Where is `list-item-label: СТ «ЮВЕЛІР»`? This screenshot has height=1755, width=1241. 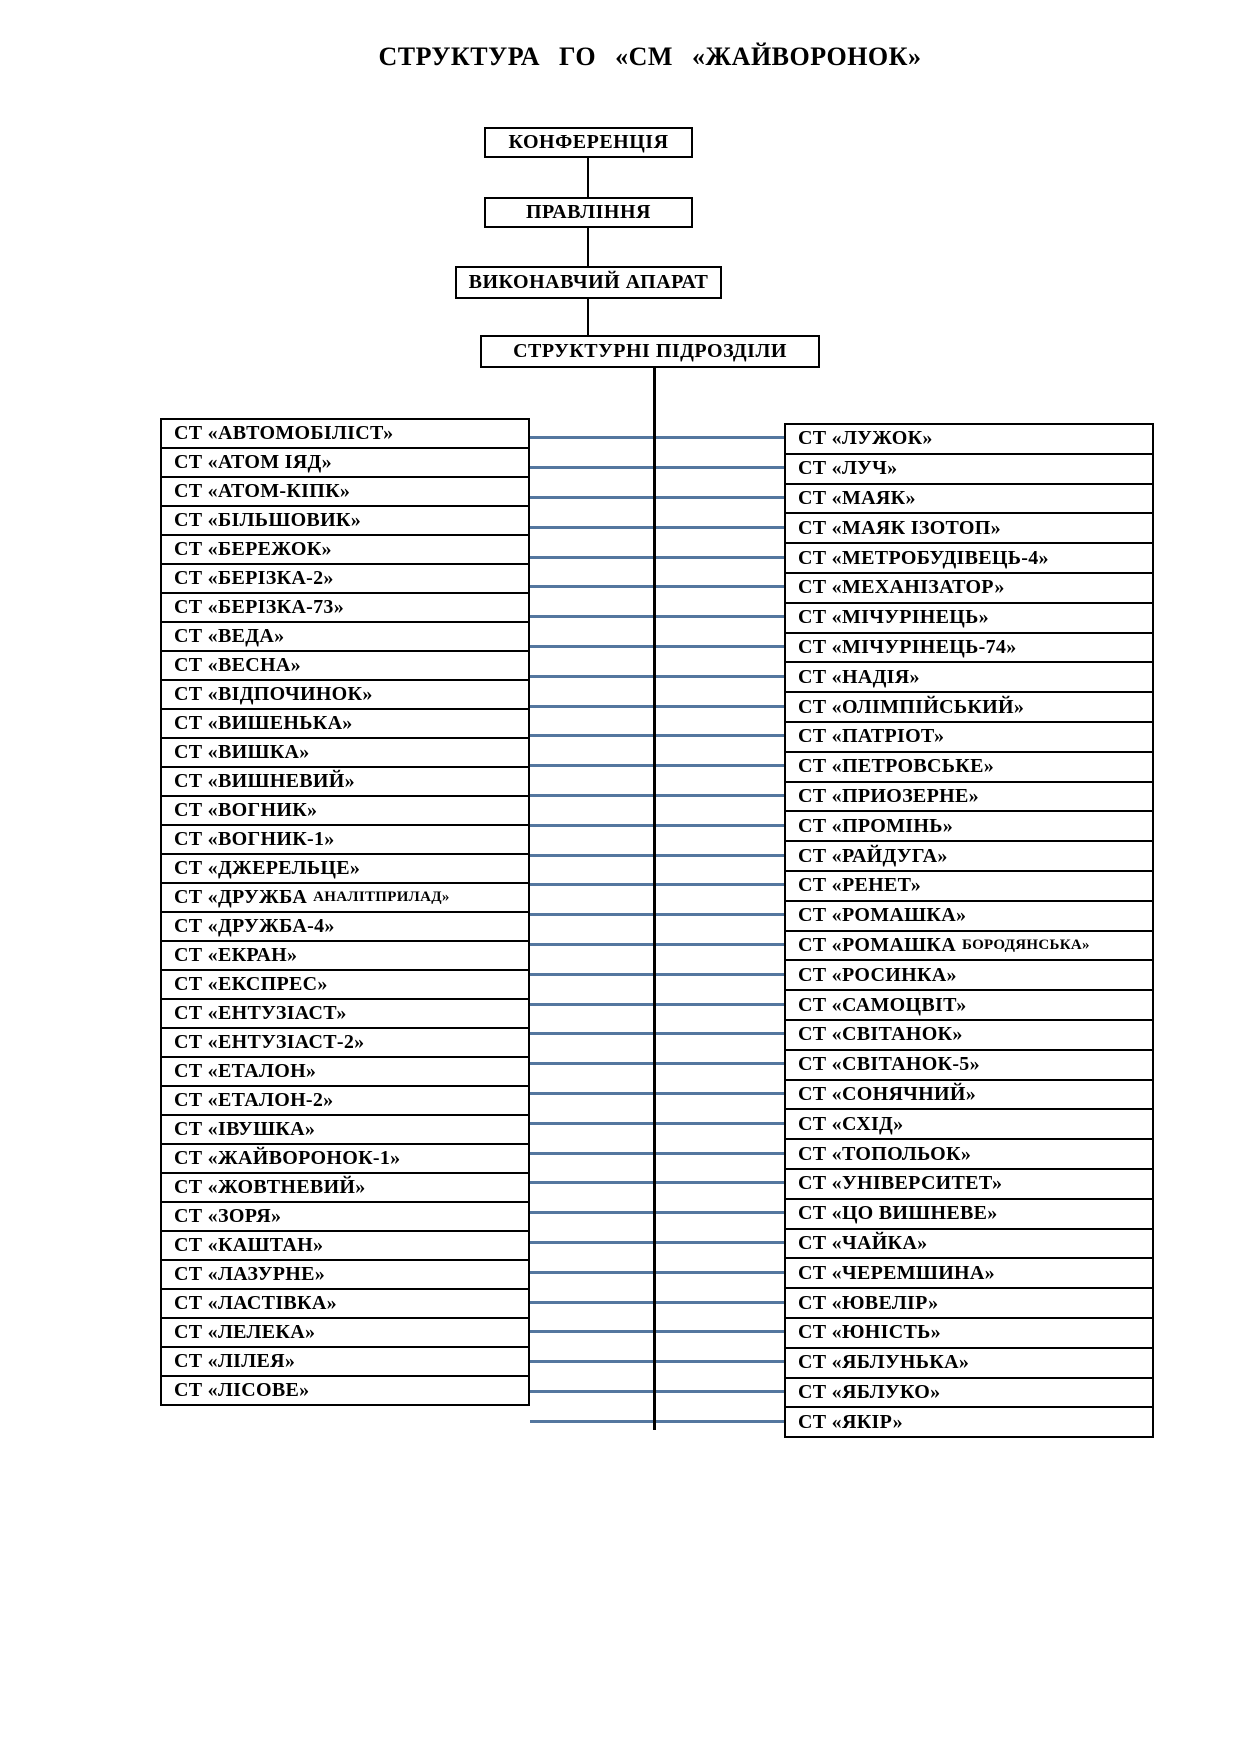 list-item-label: СТ «ЮВЕЛІР» is located at coordinates (868, 1302).